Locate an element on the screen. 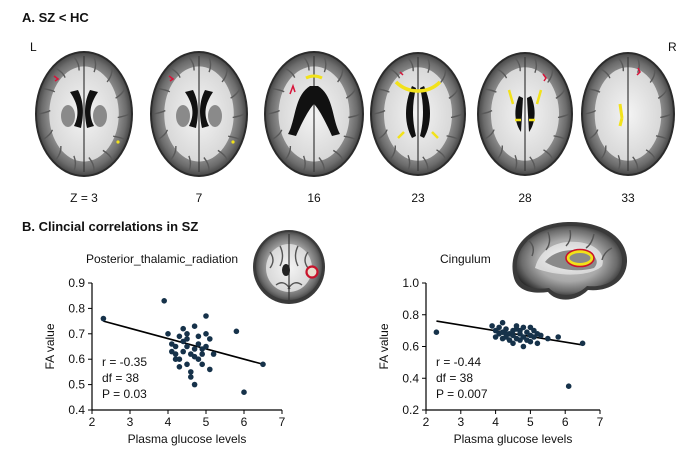  cingulum-roi-marker is located at coordinates (580, 258).